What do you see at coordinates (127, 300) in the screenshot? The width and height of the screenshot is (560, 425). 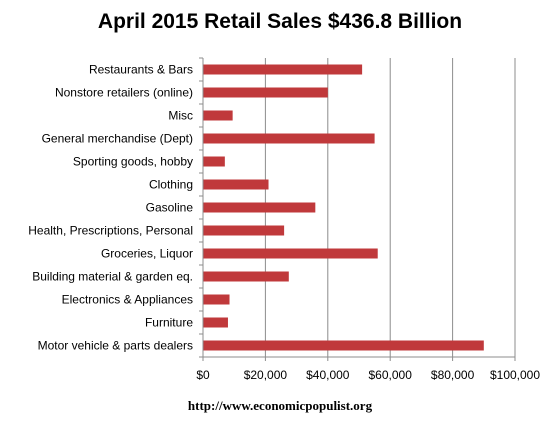 I see `category-label: Electronics & Appliances` at bounding box center [127, 300].